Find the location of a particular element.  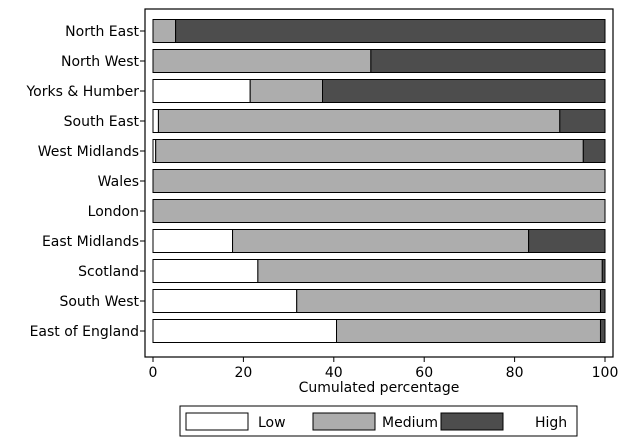

x-tick-label: 0 is located at coordinates (153, 373).